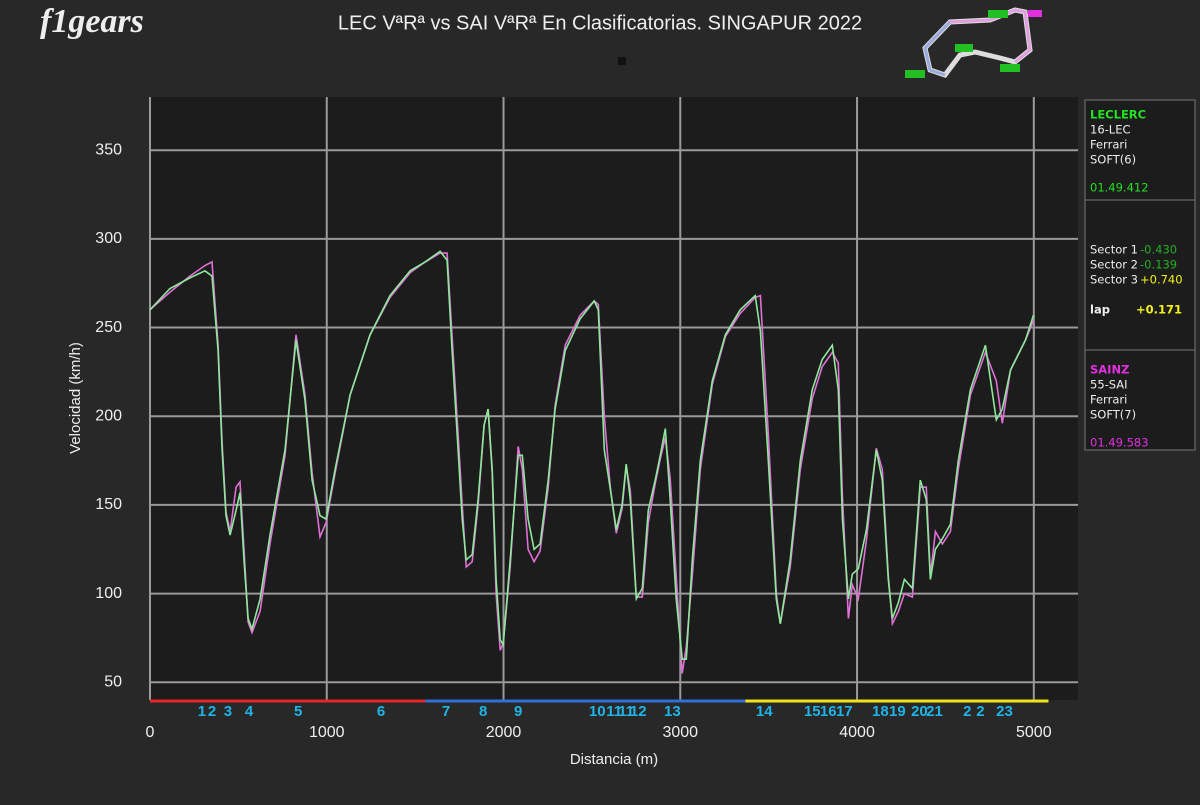 The width and height of the screenshot is (1200, 805). Describe the element at coordinates (504, 732) in the screenshot. I see `x-tick-label: 2000` at that location.